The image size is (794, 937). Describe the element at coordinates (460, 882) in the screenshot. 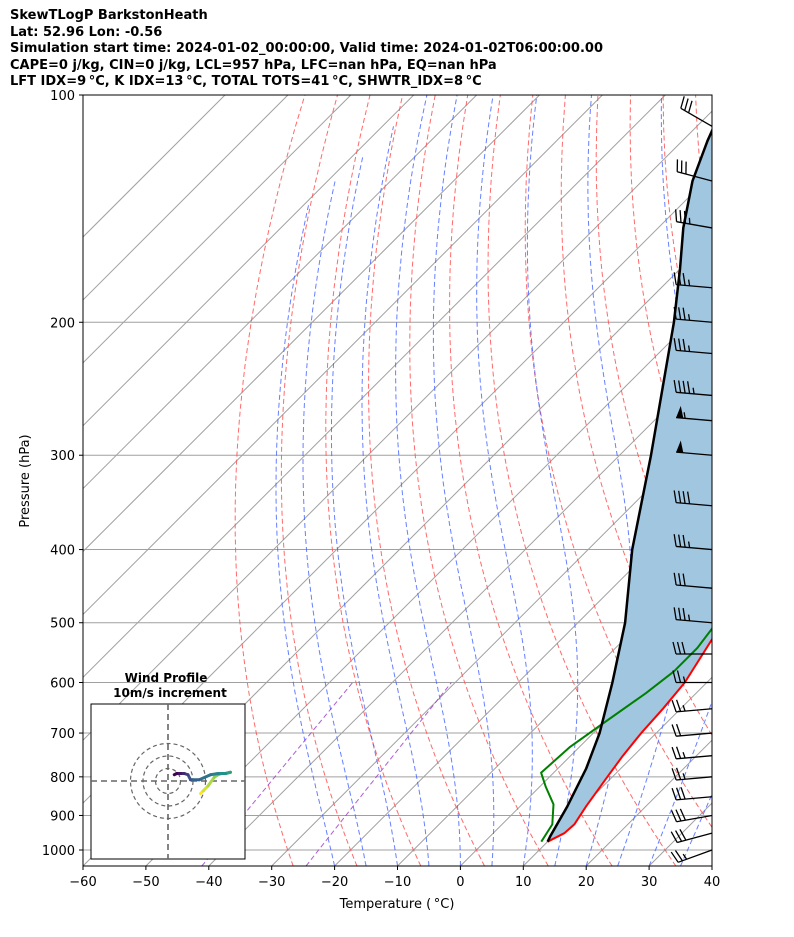

I see `x-tick-label: 0` at that location.